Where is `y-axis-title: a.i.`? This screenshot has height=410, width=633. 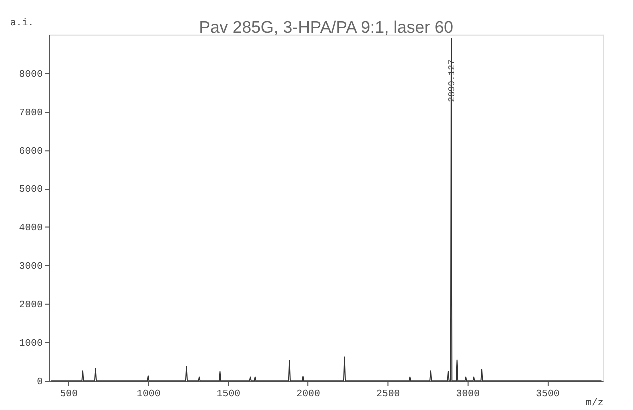 y-axis-title: a.i. is located at coordinates (22, 23).